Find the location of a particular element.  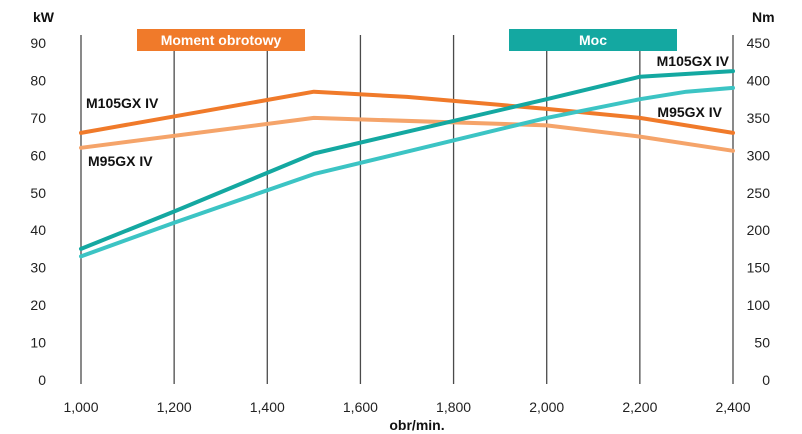

y-right-tick-label: 150 is located at coordinates (759, 268).